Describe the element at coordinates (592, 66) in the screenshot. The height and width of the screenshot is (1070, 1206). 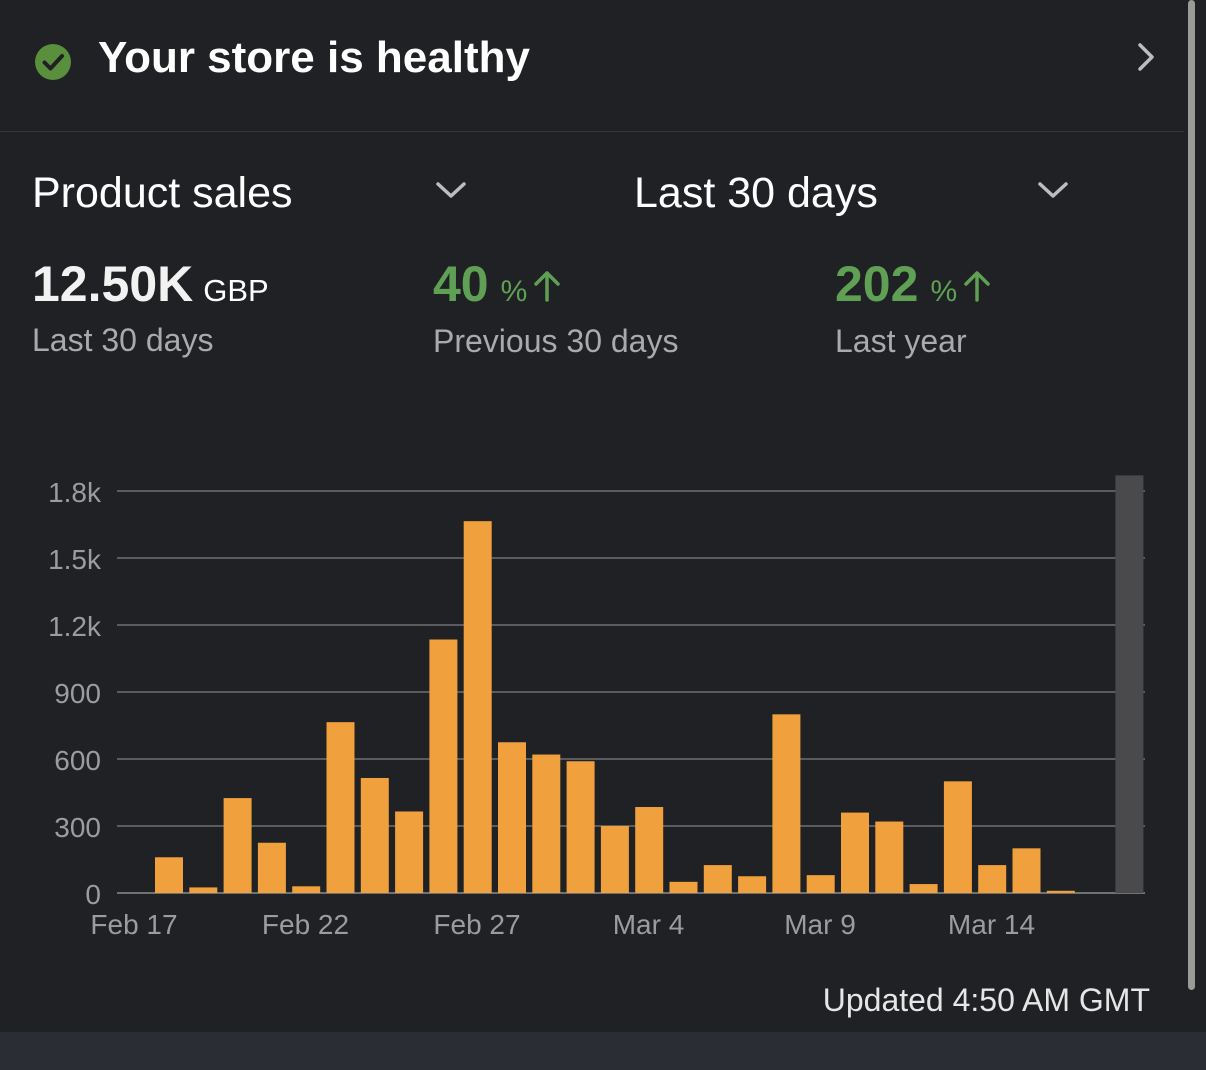
I see `store-health-header: Your store is healthy` at that location.